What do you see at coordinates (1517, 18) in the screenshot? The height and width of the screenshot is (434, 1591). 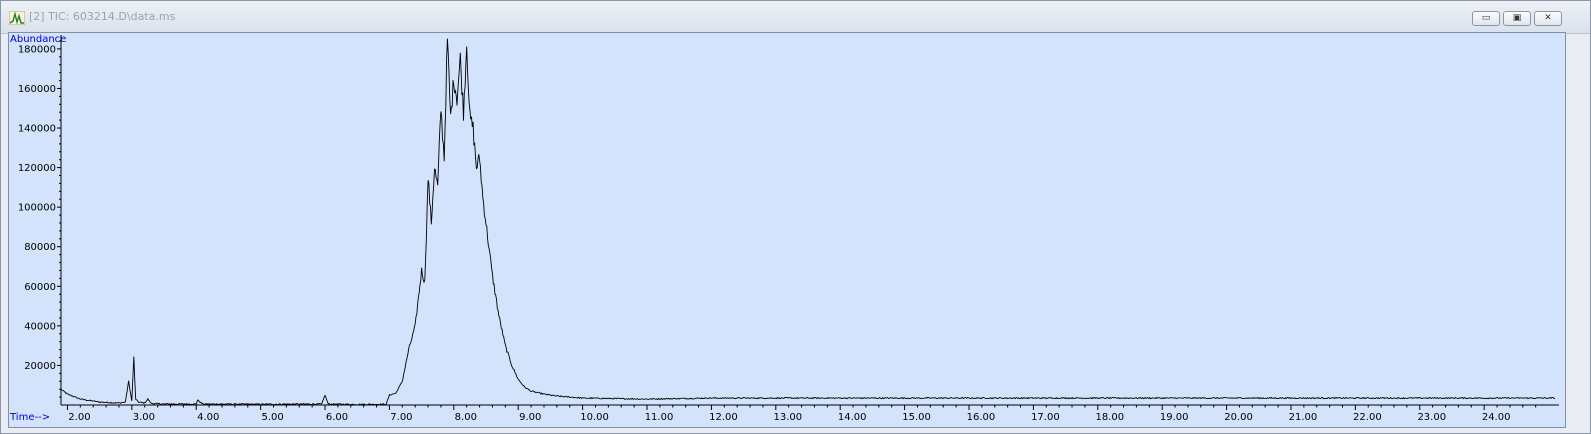 I see `restore-button: ▣` at bounding box center [1517, 18].